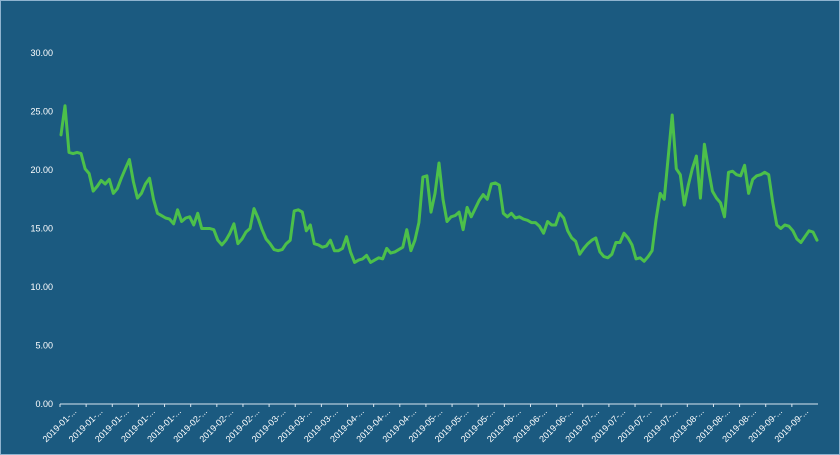 This screenshot has height=455, width=840. Describe the element at coordinates (41, 170) in the screenshot. I see `y-tick-label: 20.00` at that location.